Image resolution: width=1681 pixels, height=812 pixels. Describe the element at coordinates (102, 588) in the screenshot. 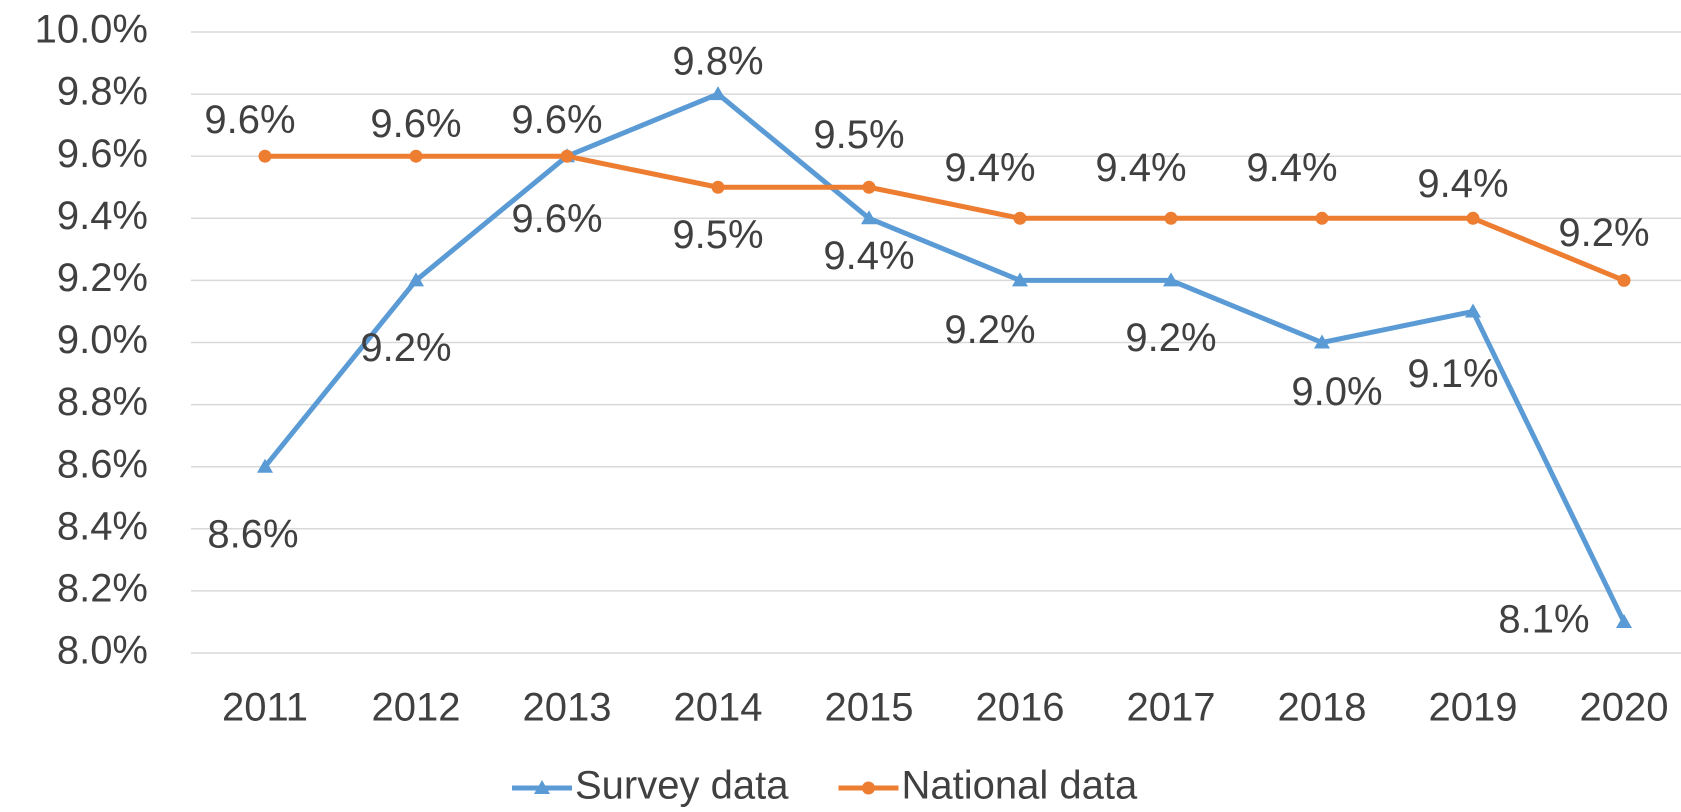

I see `y-tick-label: 8.2%` at that location.